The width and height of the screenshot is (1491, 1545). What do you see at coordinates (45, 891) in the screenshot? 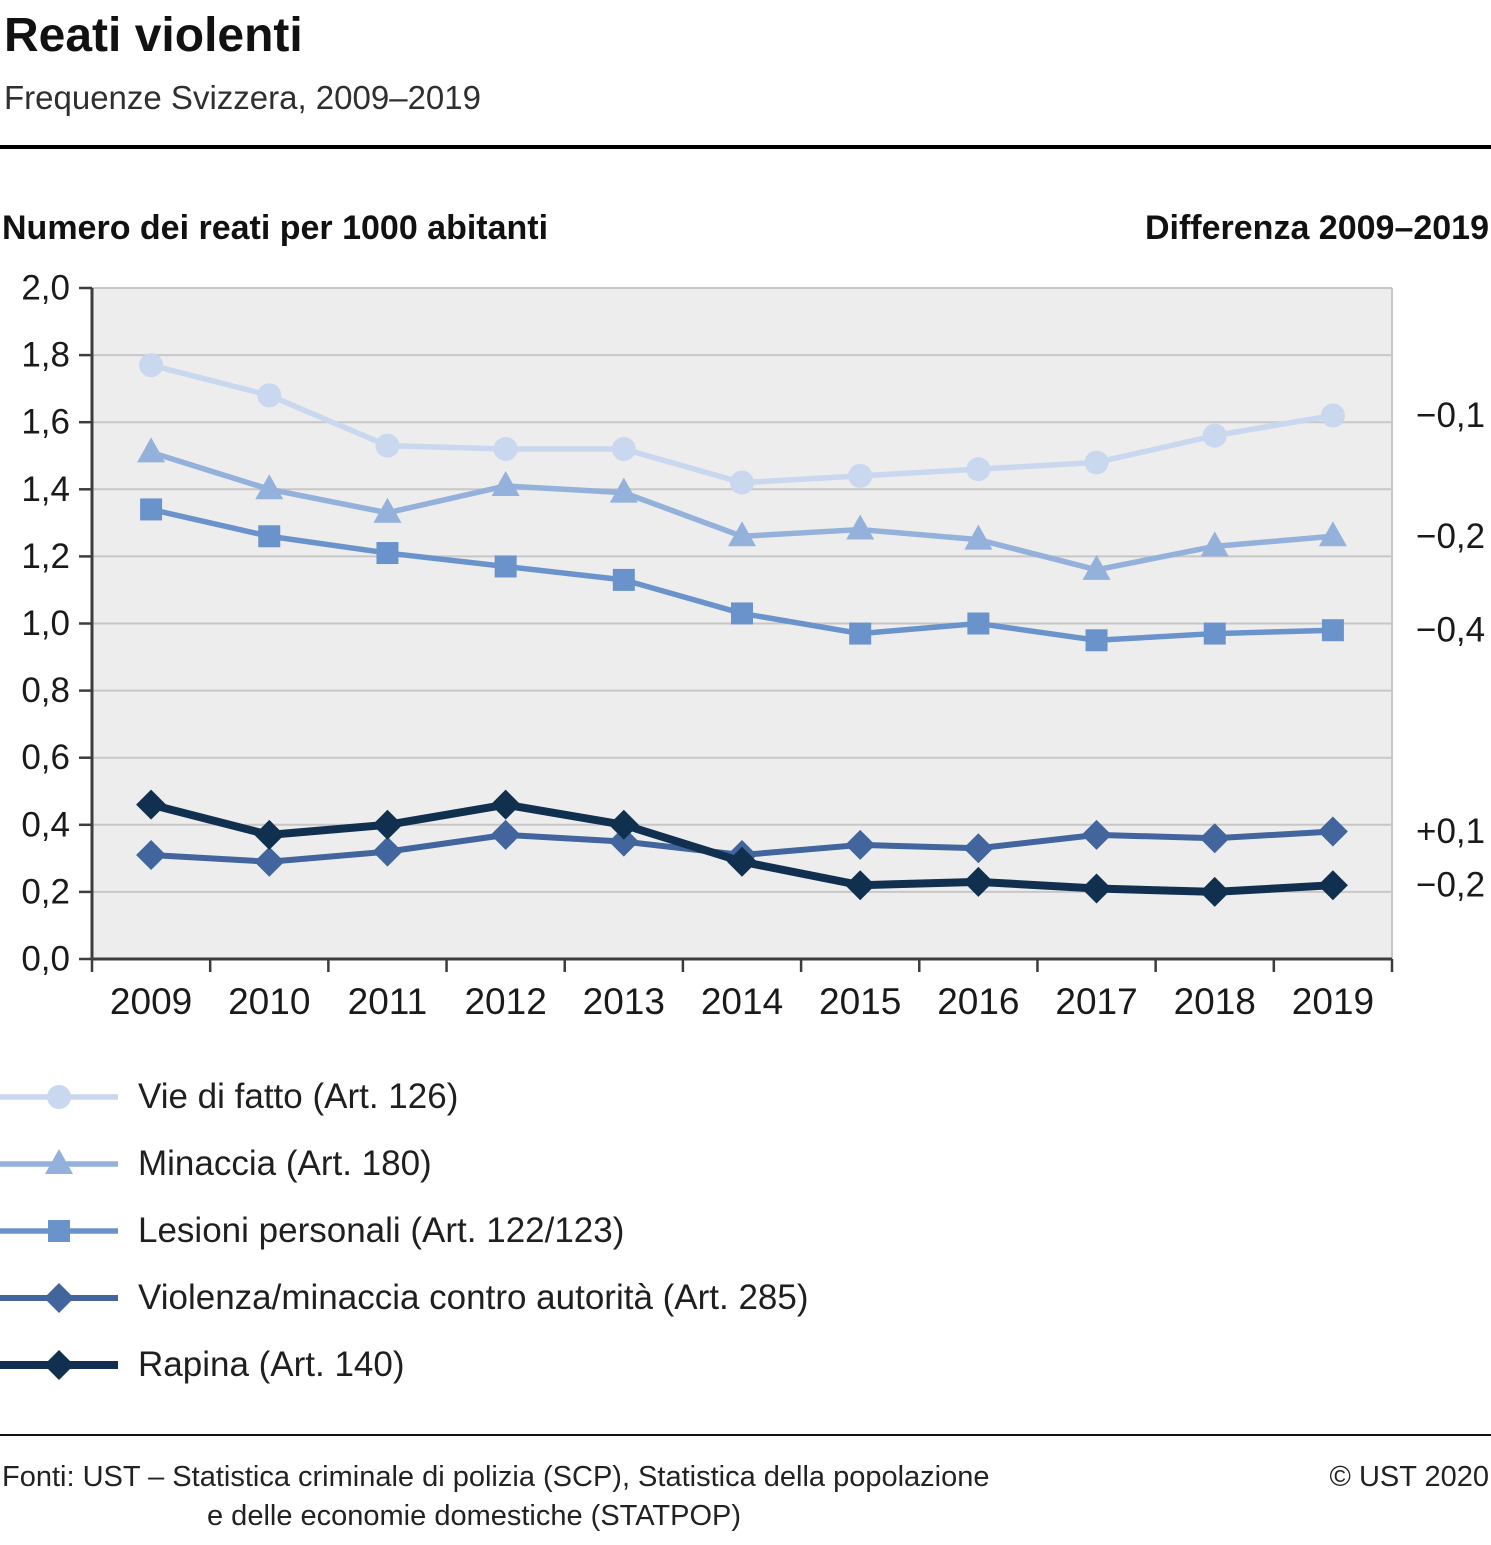
I see `y-tick-label: 0,2` at bounding box center [45, 891].